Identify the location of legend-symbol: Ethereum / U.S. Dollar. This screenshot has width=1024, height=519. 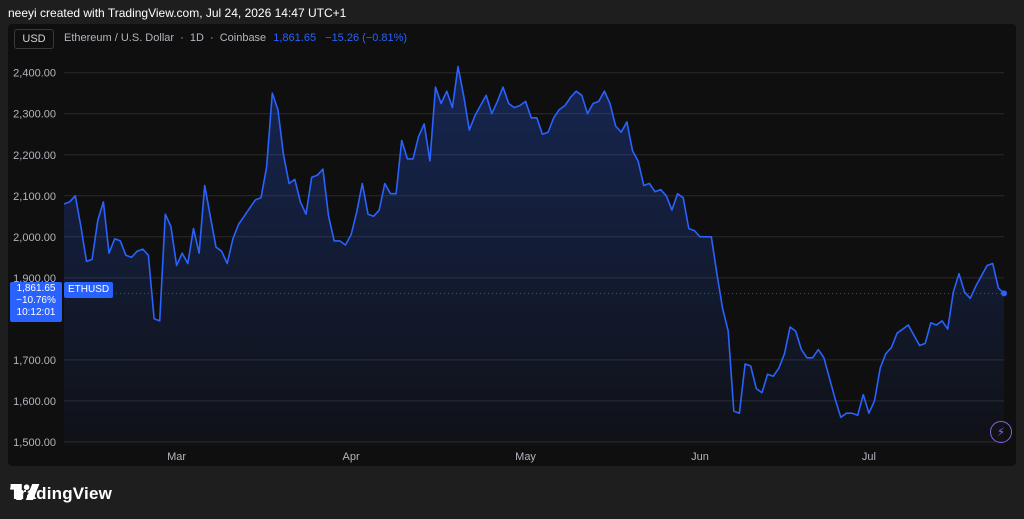
(119, 38).